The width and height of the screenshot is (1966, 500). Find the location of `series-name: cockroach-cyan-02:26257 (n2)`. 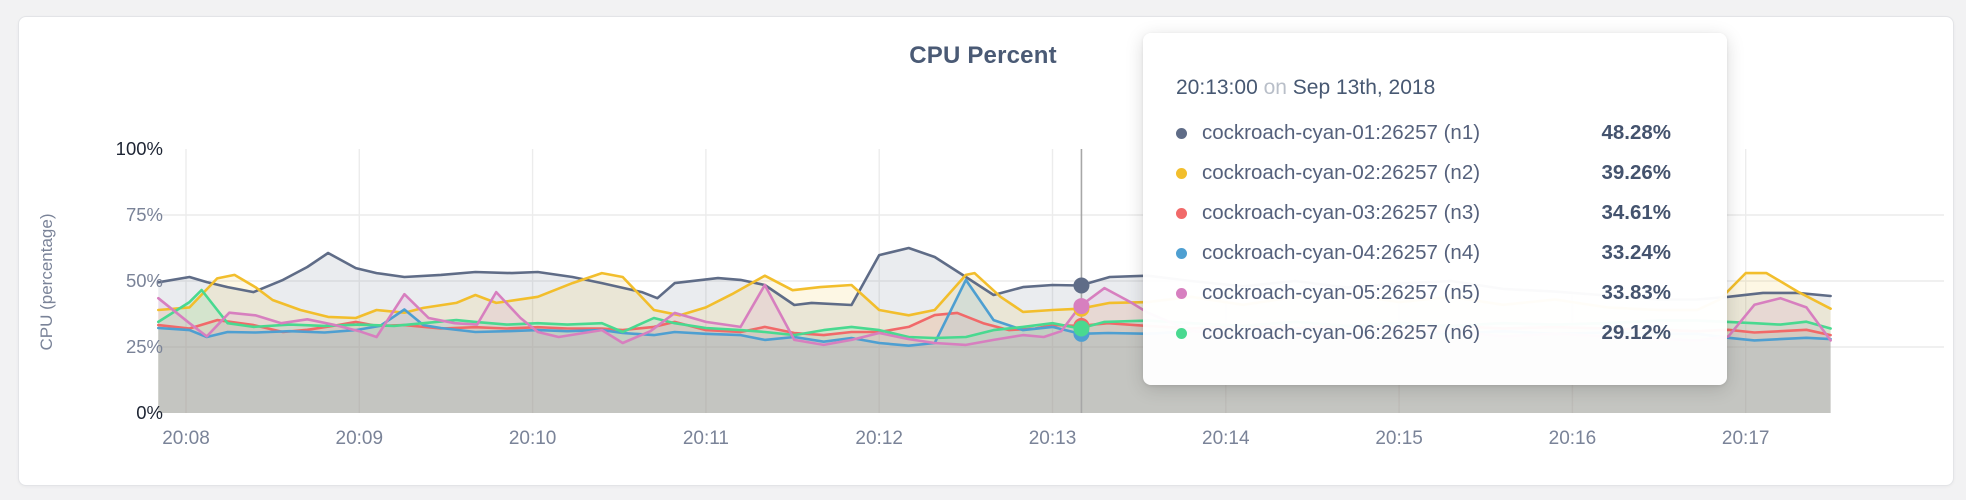

series-name: cockroach-cyan-02:26257 (n2) is located at coordinates (1341, 172).